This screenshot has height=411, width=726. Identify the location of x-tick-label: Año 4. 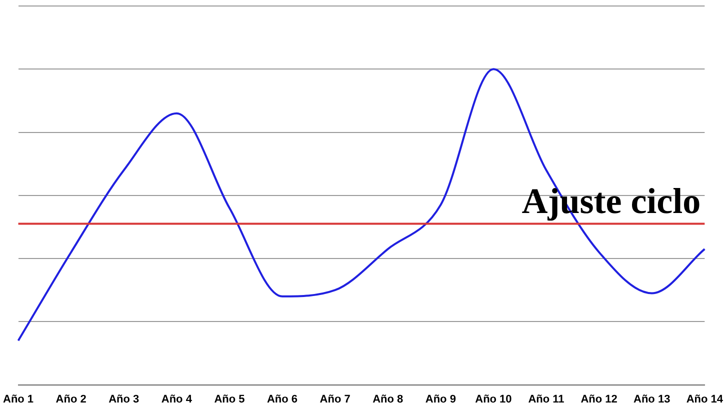
(177, 399).